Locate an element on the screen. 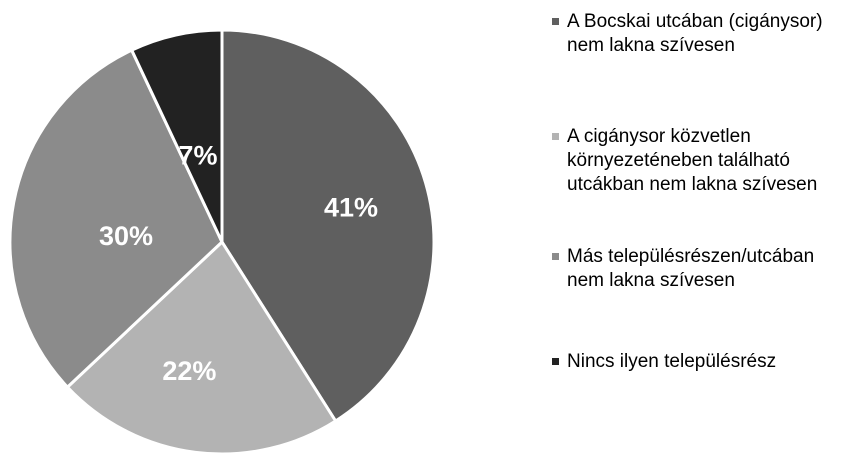 The image size is (841, 453). slice-label-kornyezet: 22% is located at coordinates (189, 371).